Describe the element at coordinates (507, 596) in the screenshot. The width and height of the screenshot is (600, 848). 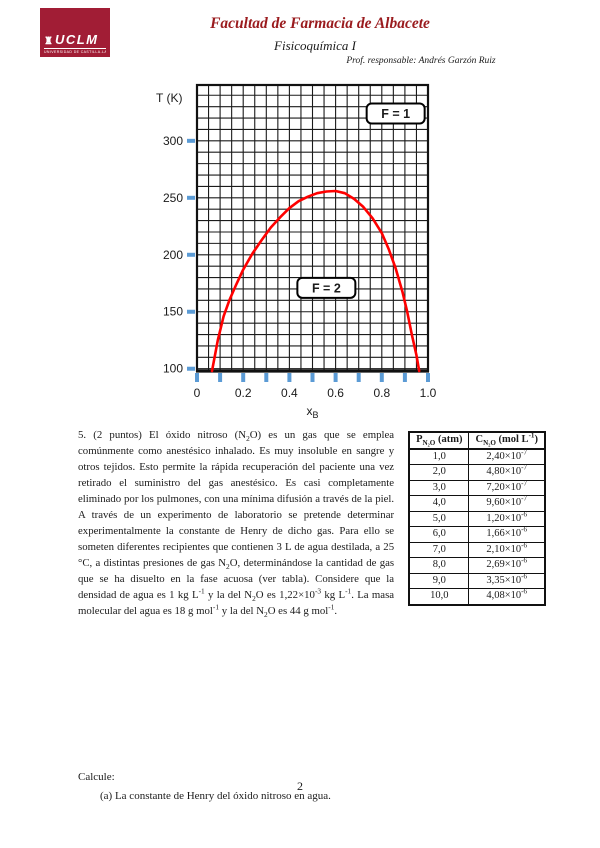
I see `table-cell: 4,08×10-6` at that location.